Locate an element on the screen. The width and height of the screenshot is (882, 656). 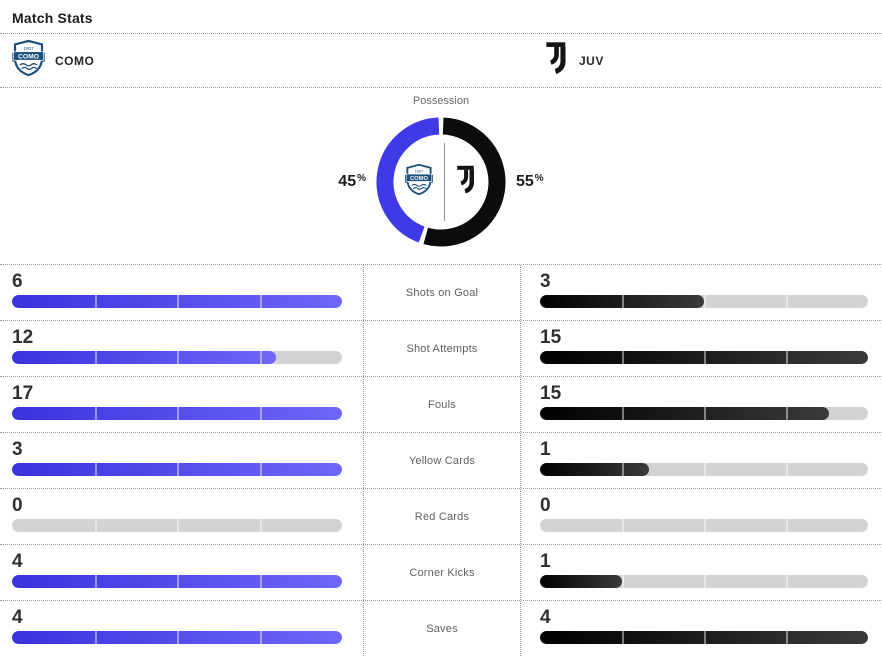
stat-label-cell: Shots on Goal is located at coordinates (442, 292).